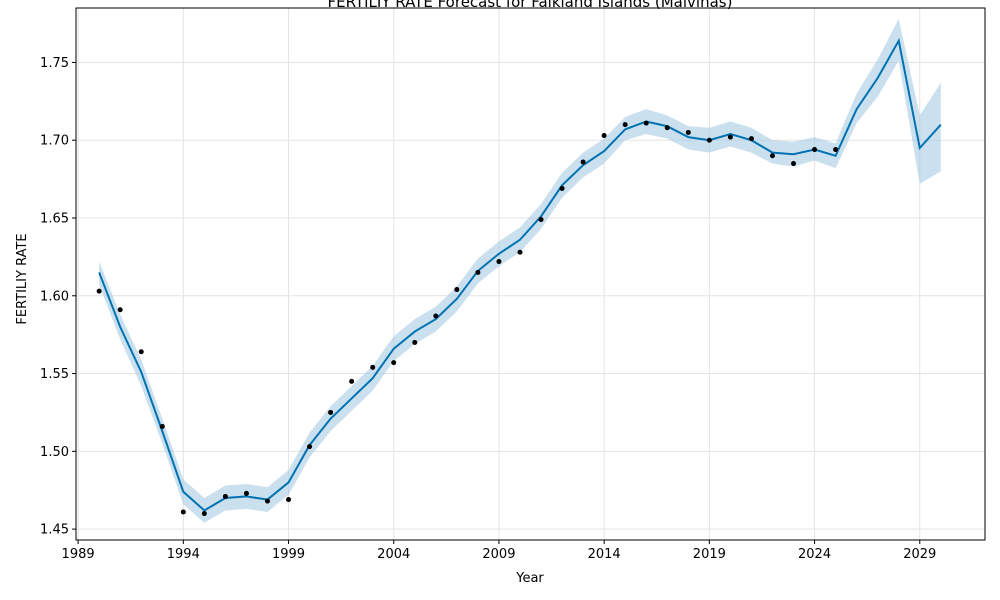 The image size is (1000, 600). What do you see at coordinates (288, 554) in the screenshot?
I see `x-tick-label: 1999` at bounding box center [288, 554].